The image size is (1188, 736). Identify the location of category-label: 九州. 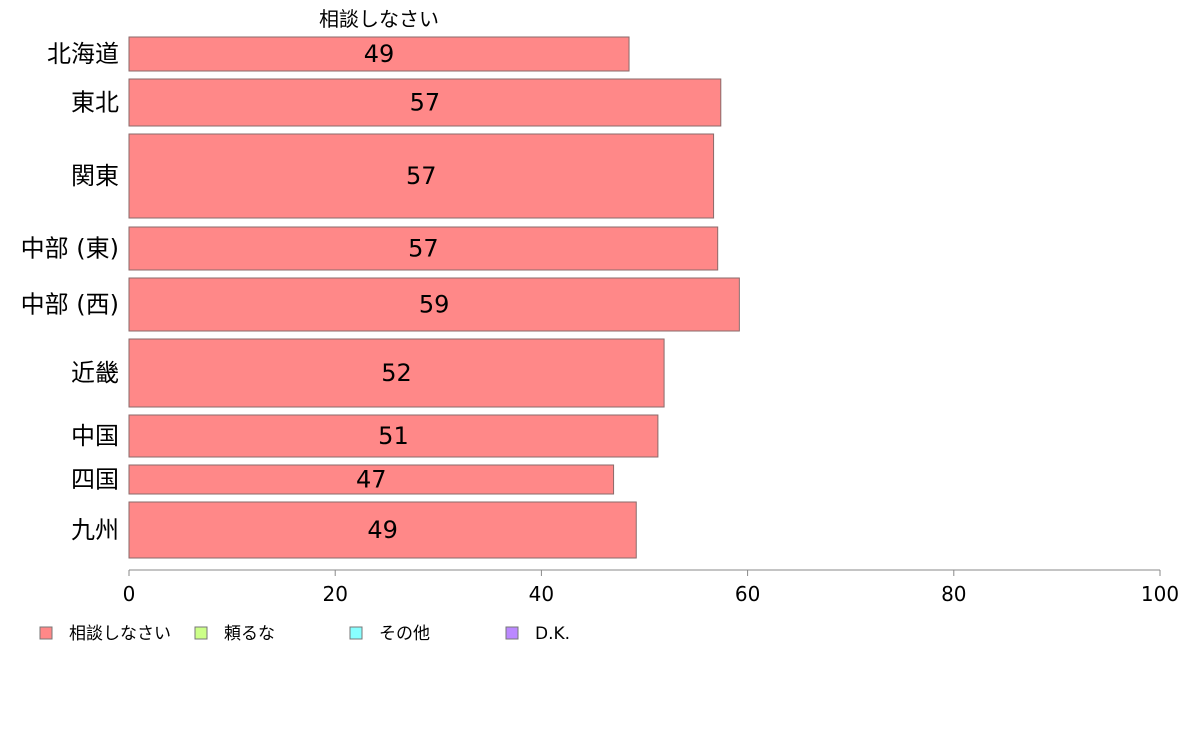
(95, 530).